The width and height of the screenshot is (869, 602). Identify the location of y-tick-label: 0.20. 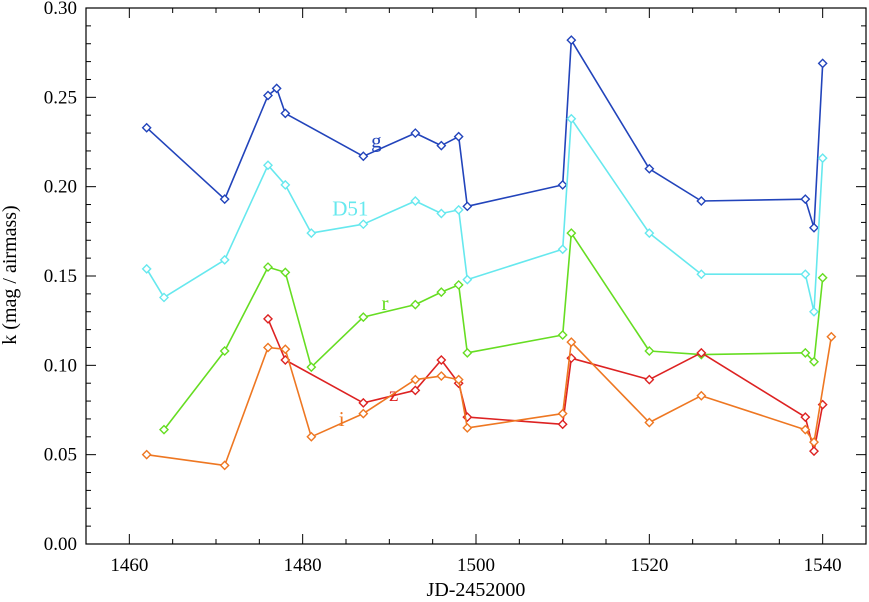
(60, 187).